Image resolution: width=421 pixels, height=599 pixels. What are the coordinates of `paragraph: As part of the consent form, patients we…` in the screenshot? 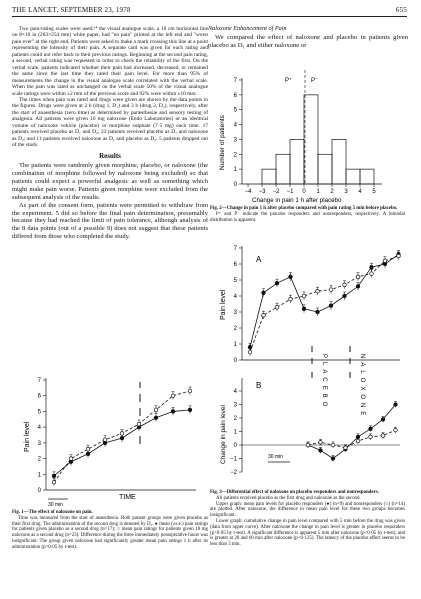 It's located at (110, 221).